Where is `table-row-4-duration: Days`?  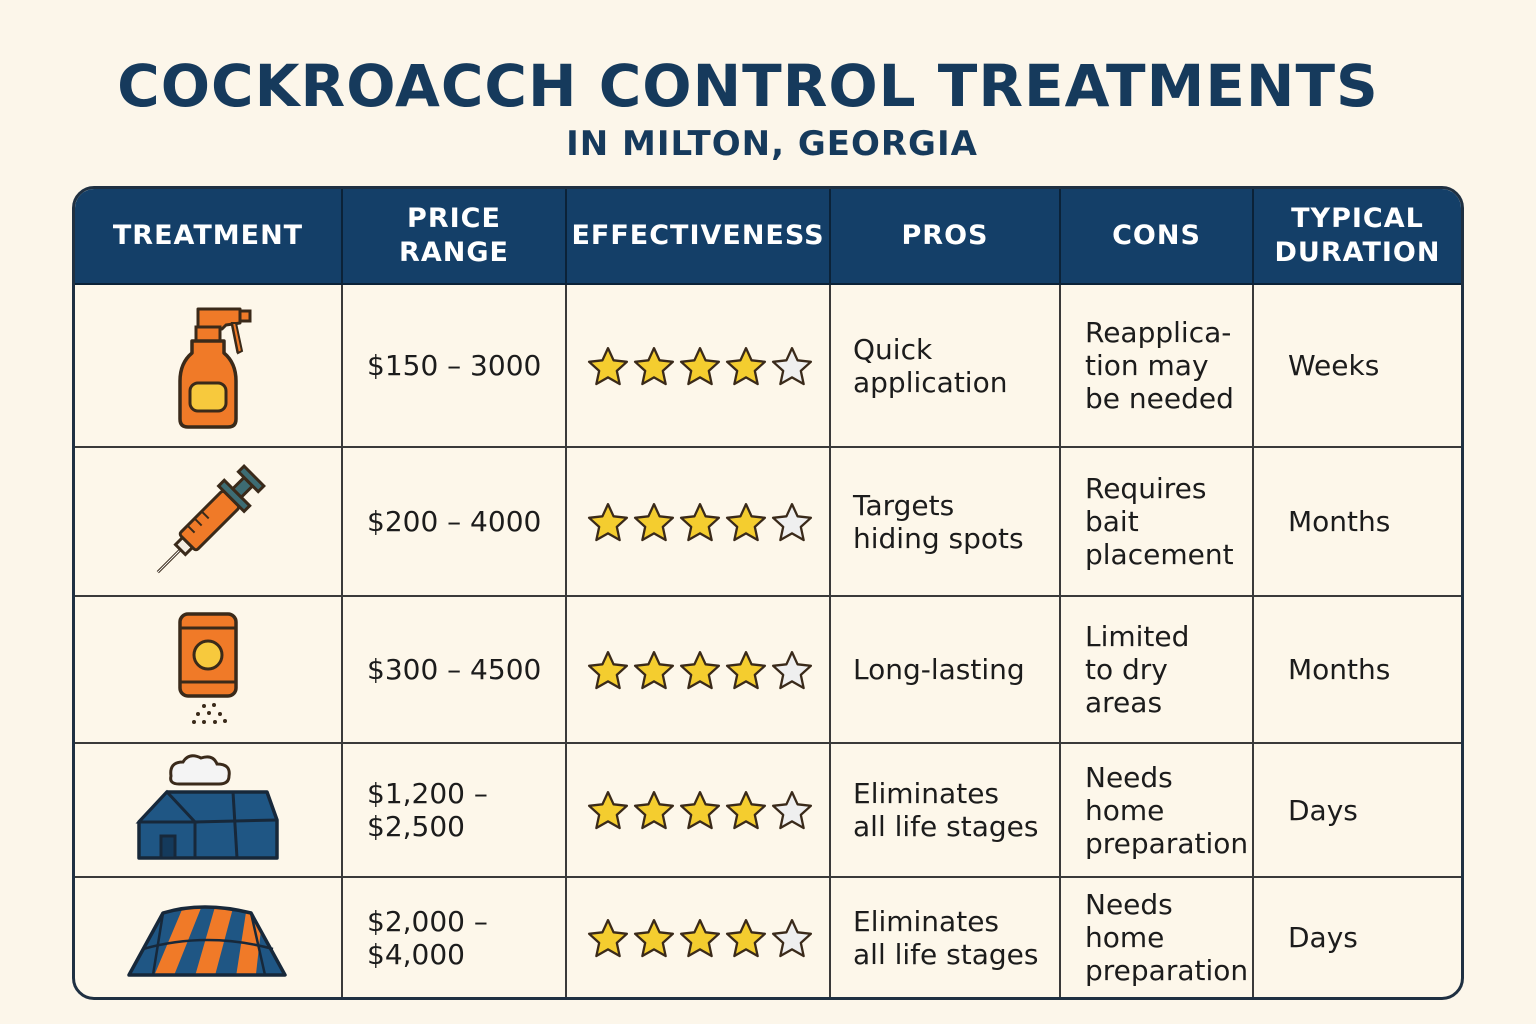
table-row-4-duration: Days is located at coordinates (1357, 811).